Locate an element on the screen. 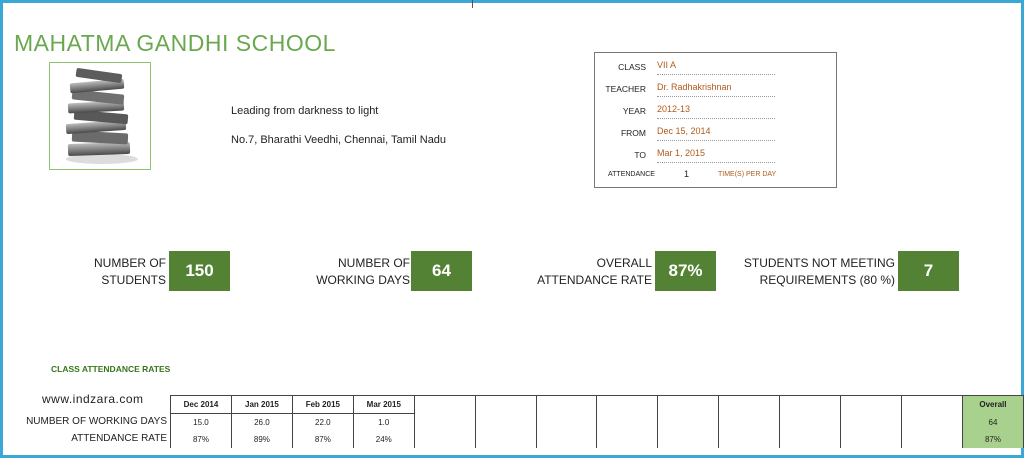 The height and width of the screenshot is (458, 1024). to-label: TO is located at coordinates (640, 155).